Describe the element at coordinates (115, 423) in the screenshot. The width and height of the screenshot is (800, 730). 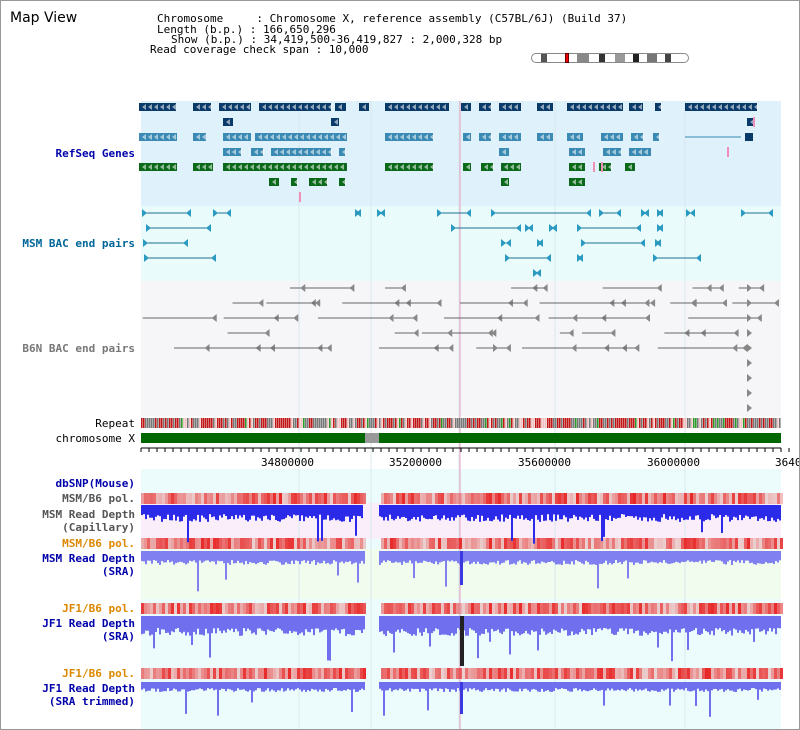
I see `track-label-repeat: Repeat` at that location.